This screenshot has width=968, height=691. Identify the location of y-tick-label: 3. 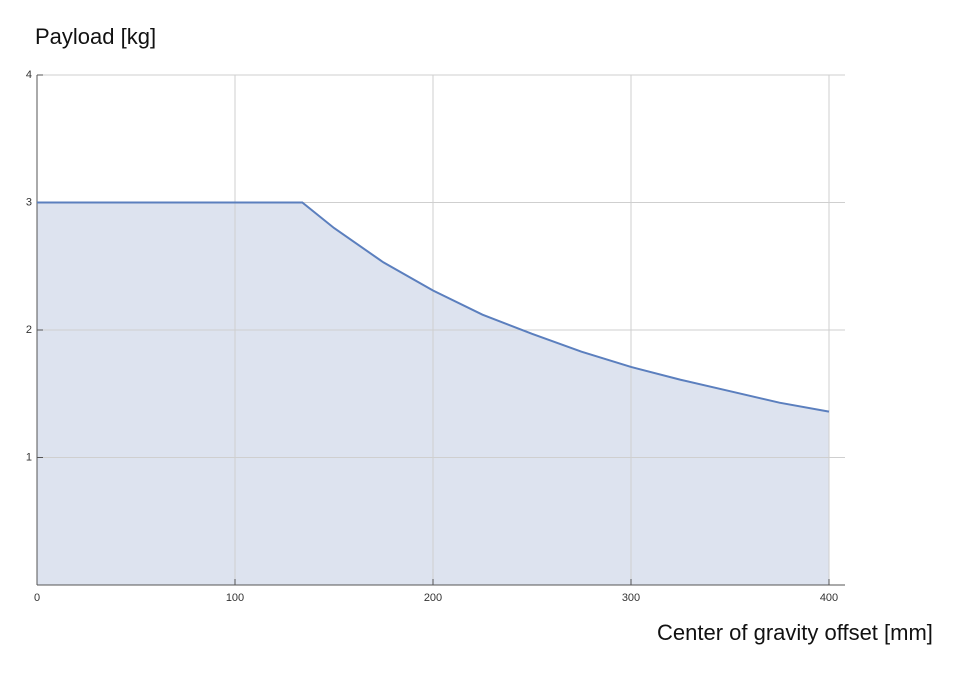
(29, 202).